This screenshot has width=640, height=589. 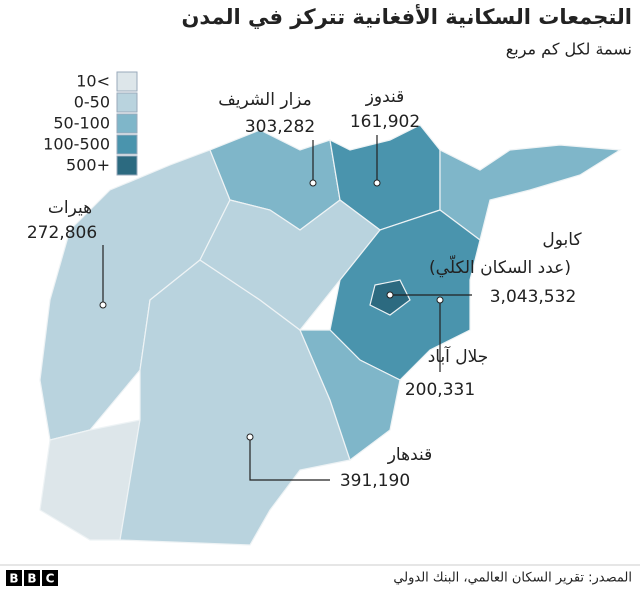 What do you see at coordinates (500, 266) in the screenshot?
I see `city-note: (عدد السكان الكلّي)` at bounding box center [500, 266].